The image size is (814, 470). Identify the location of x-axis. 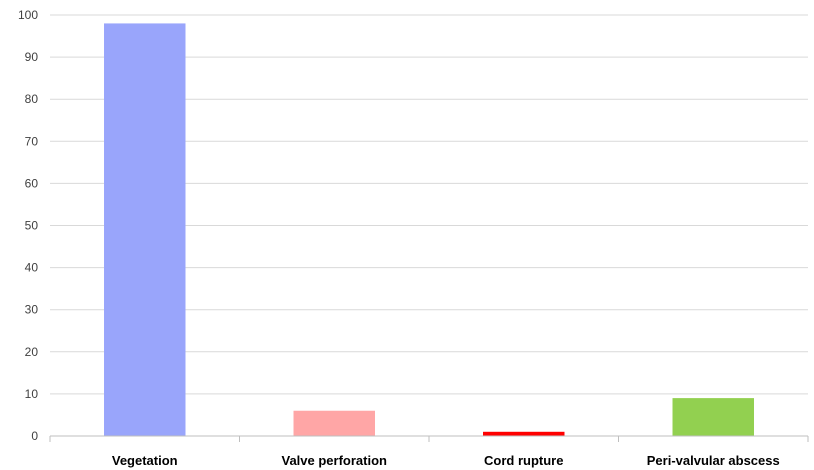
(429, 438).